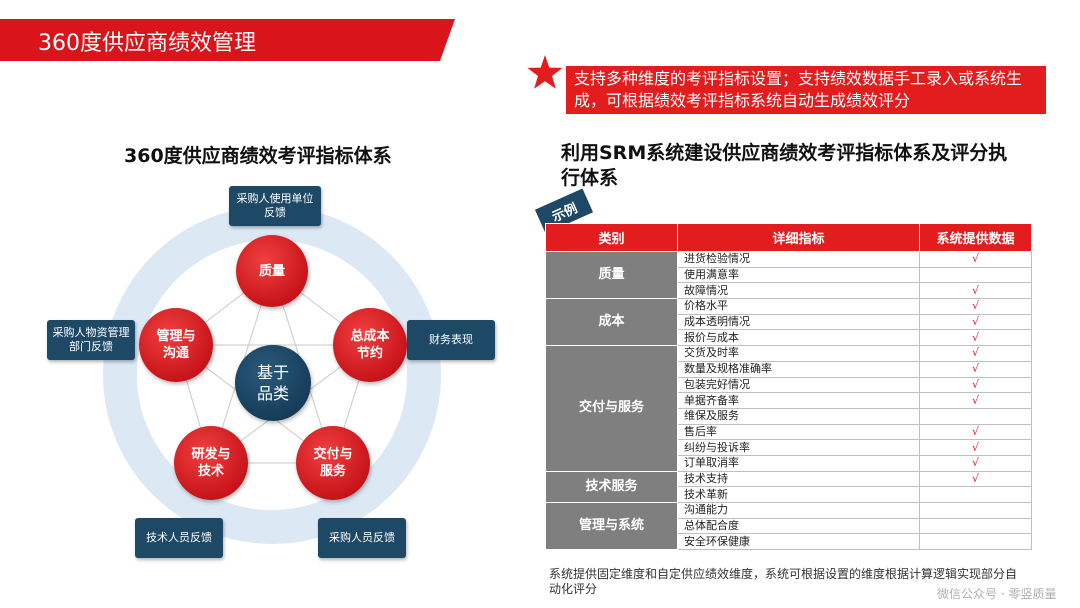  I want to click on table-row: 单据齐备率 √, so click(789, 400).